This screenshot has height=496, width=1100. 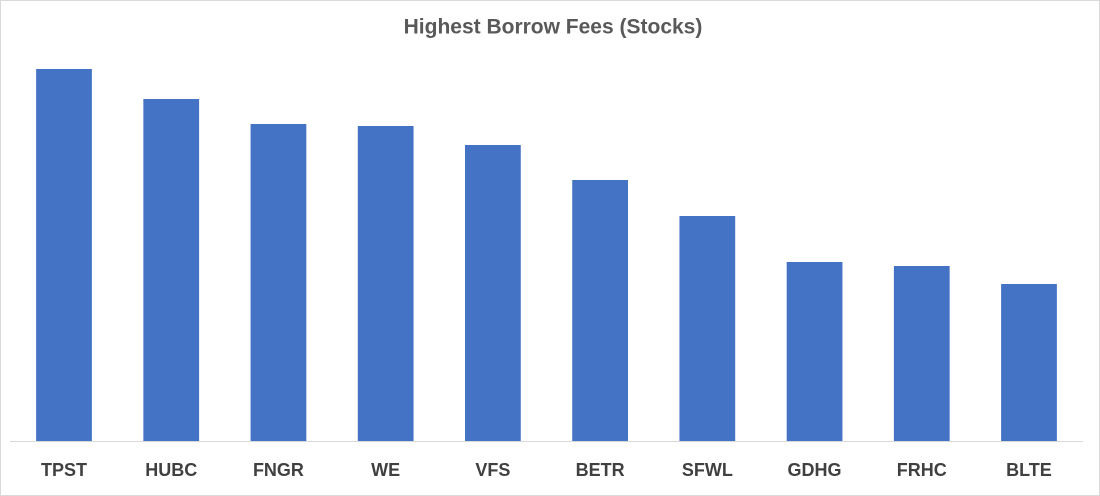 I want to click on x-tick-label: FRHC, so click(x=922, y=470).